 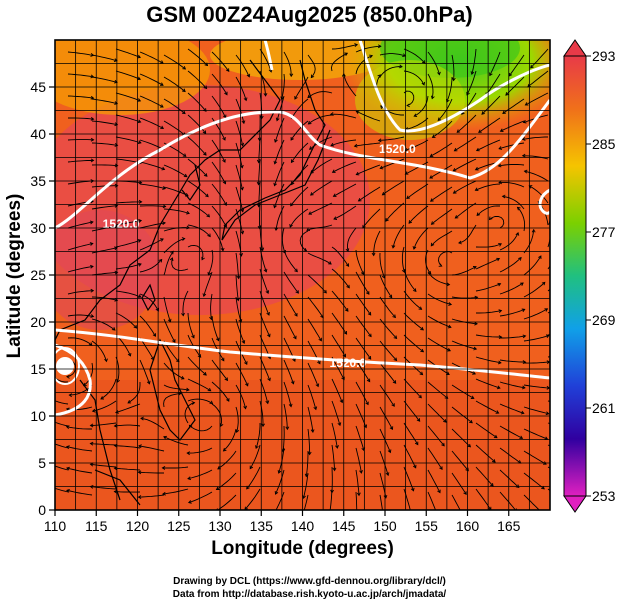 What do you see at coordinates (38, 228) in the screenshot?
I see `y-tick-label: 30` at bounding box center [38, 228].